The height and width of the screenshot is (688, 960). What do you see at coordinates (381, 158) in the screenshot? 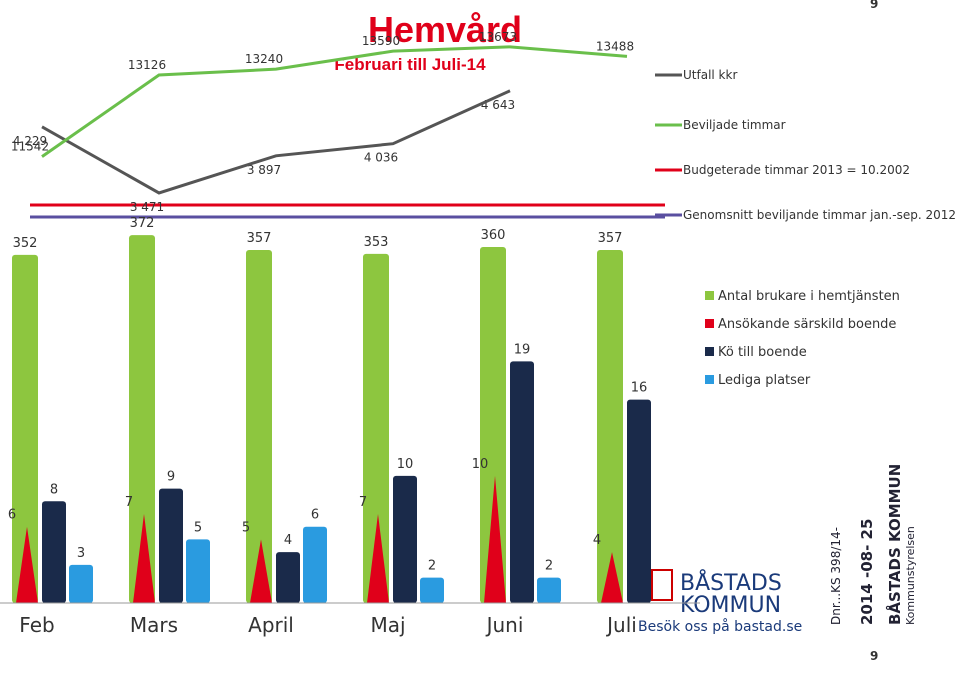
I see `data-label: 4 036` at bounding box center [381, 158].